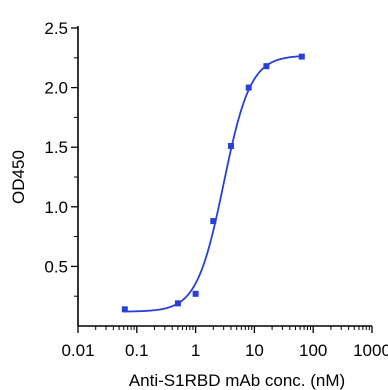  Describe the element at coordinates (254, 350) in the screenshot. I see `x-tick-label: 10` at that location.